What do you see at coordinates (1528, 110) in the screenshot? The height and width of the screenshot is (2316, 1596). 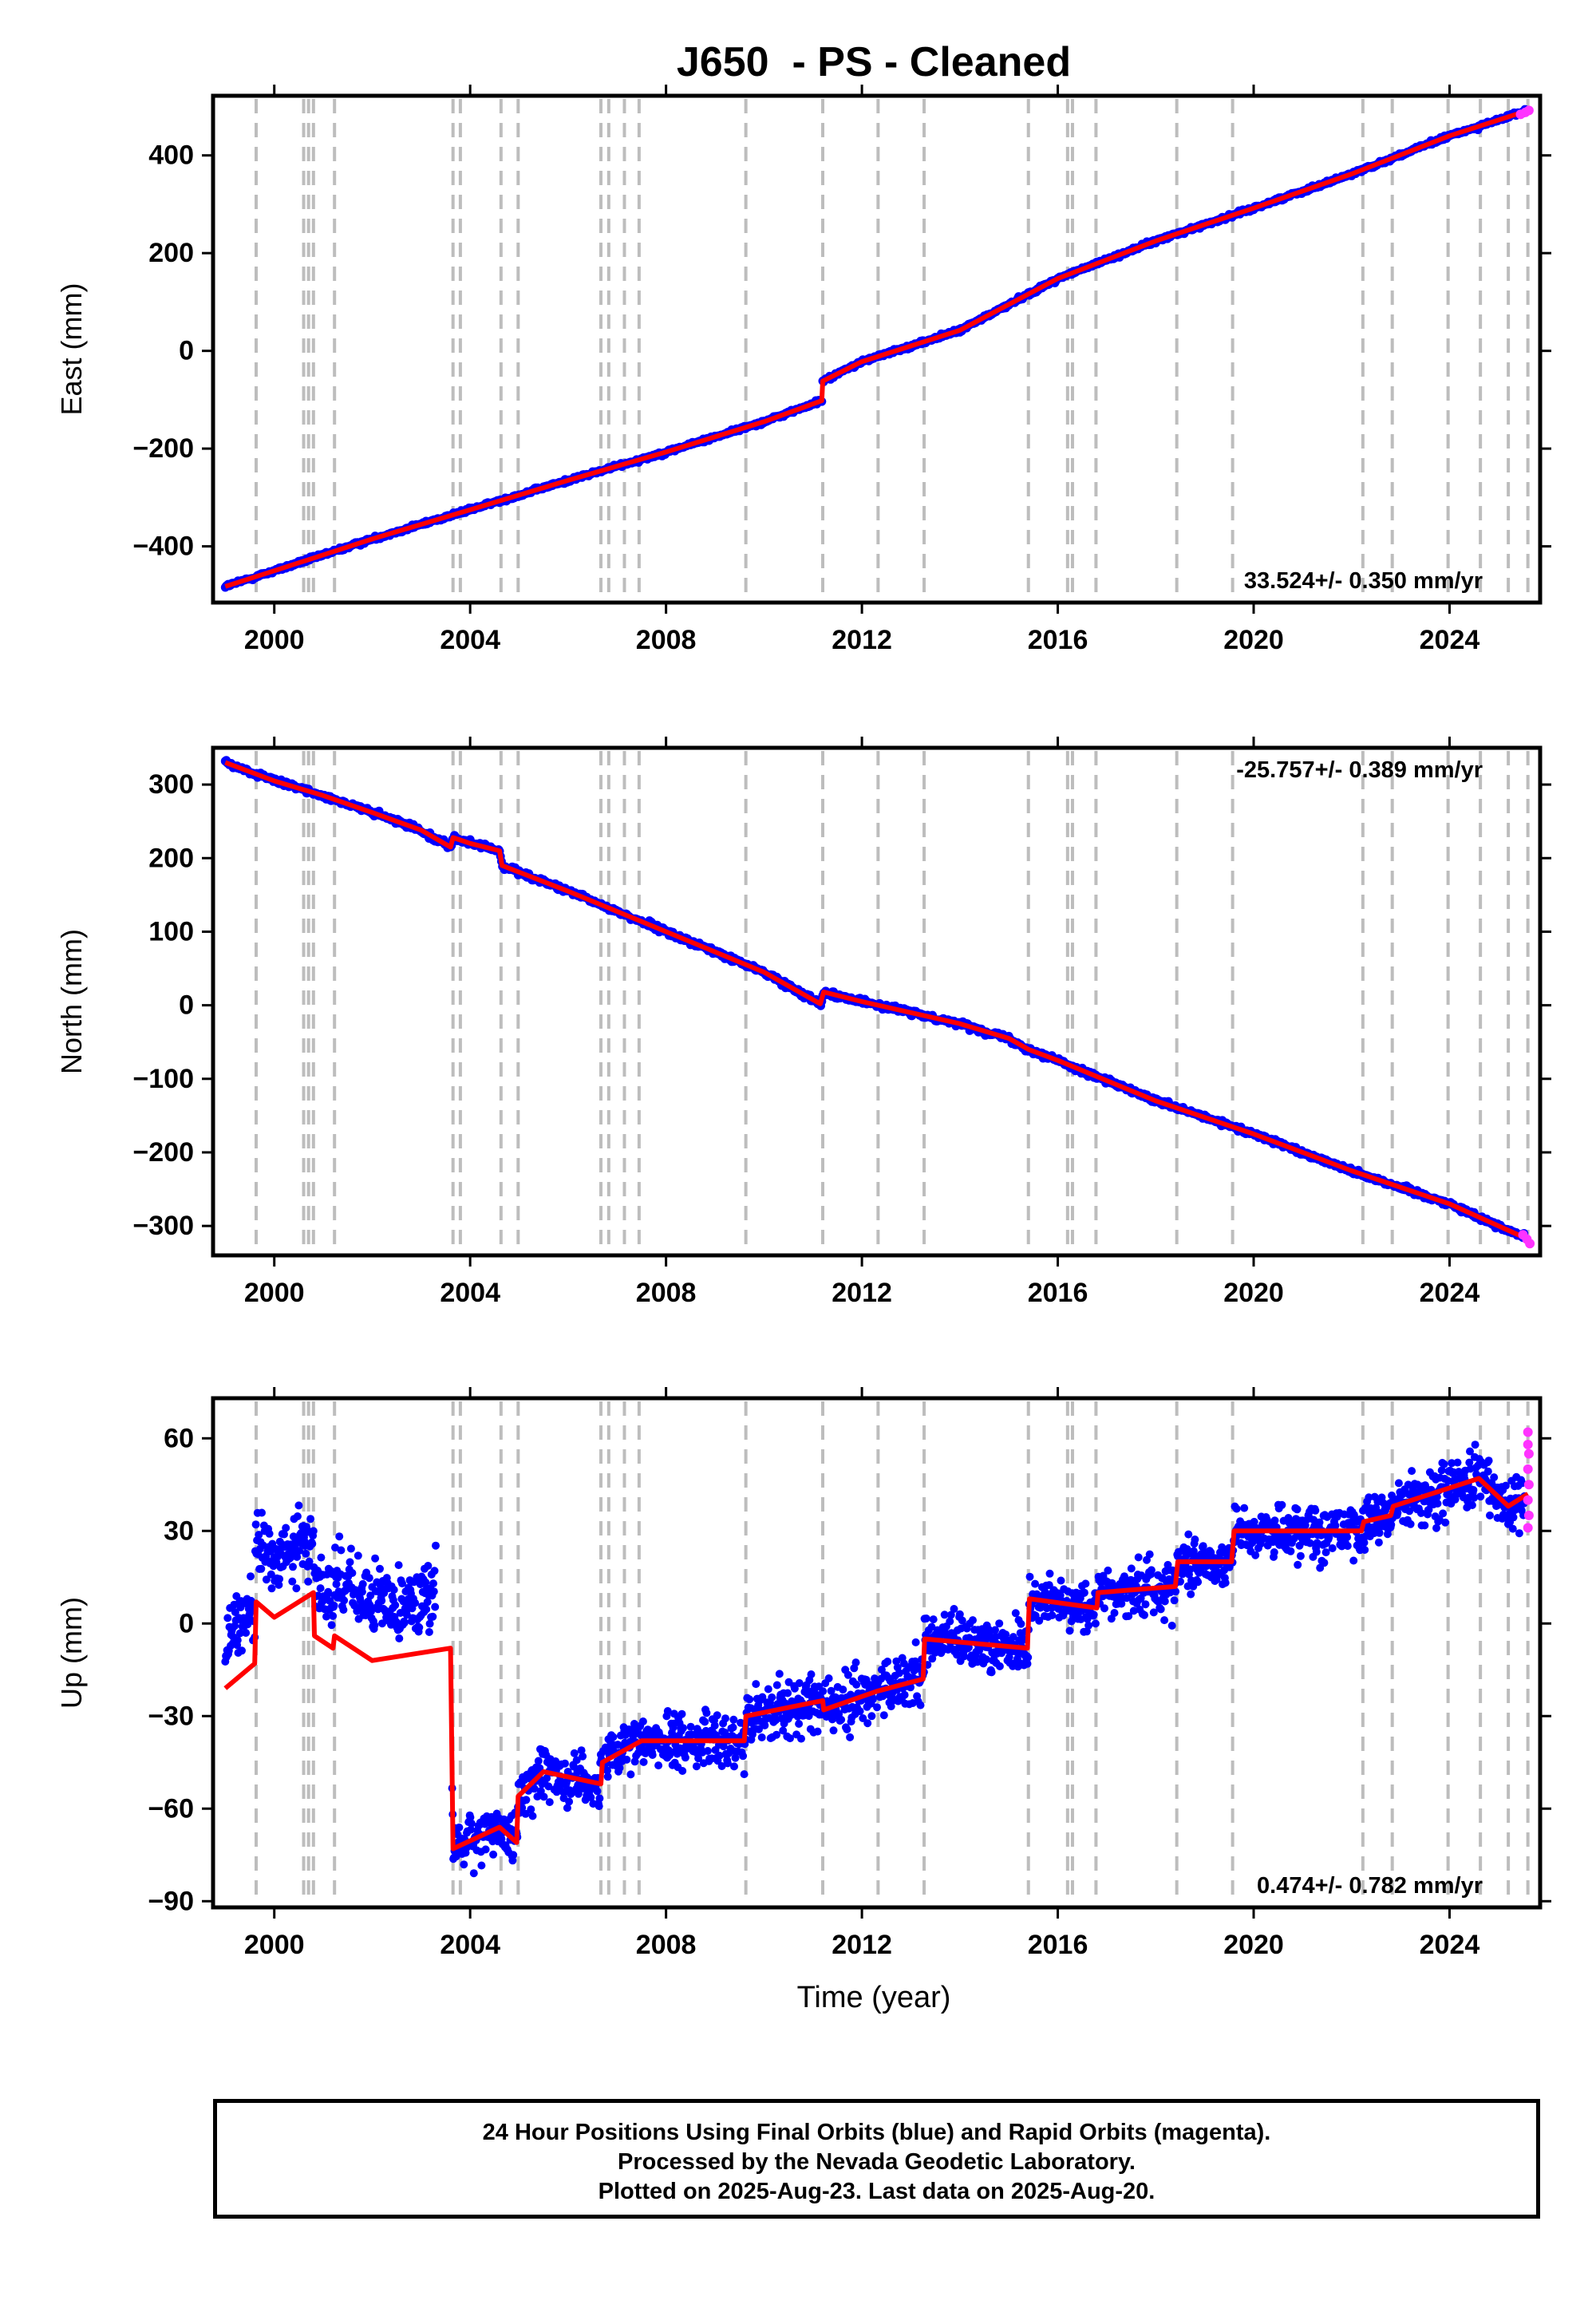 I see `rapid-orbit-point` at bounding box center [1528, 110].